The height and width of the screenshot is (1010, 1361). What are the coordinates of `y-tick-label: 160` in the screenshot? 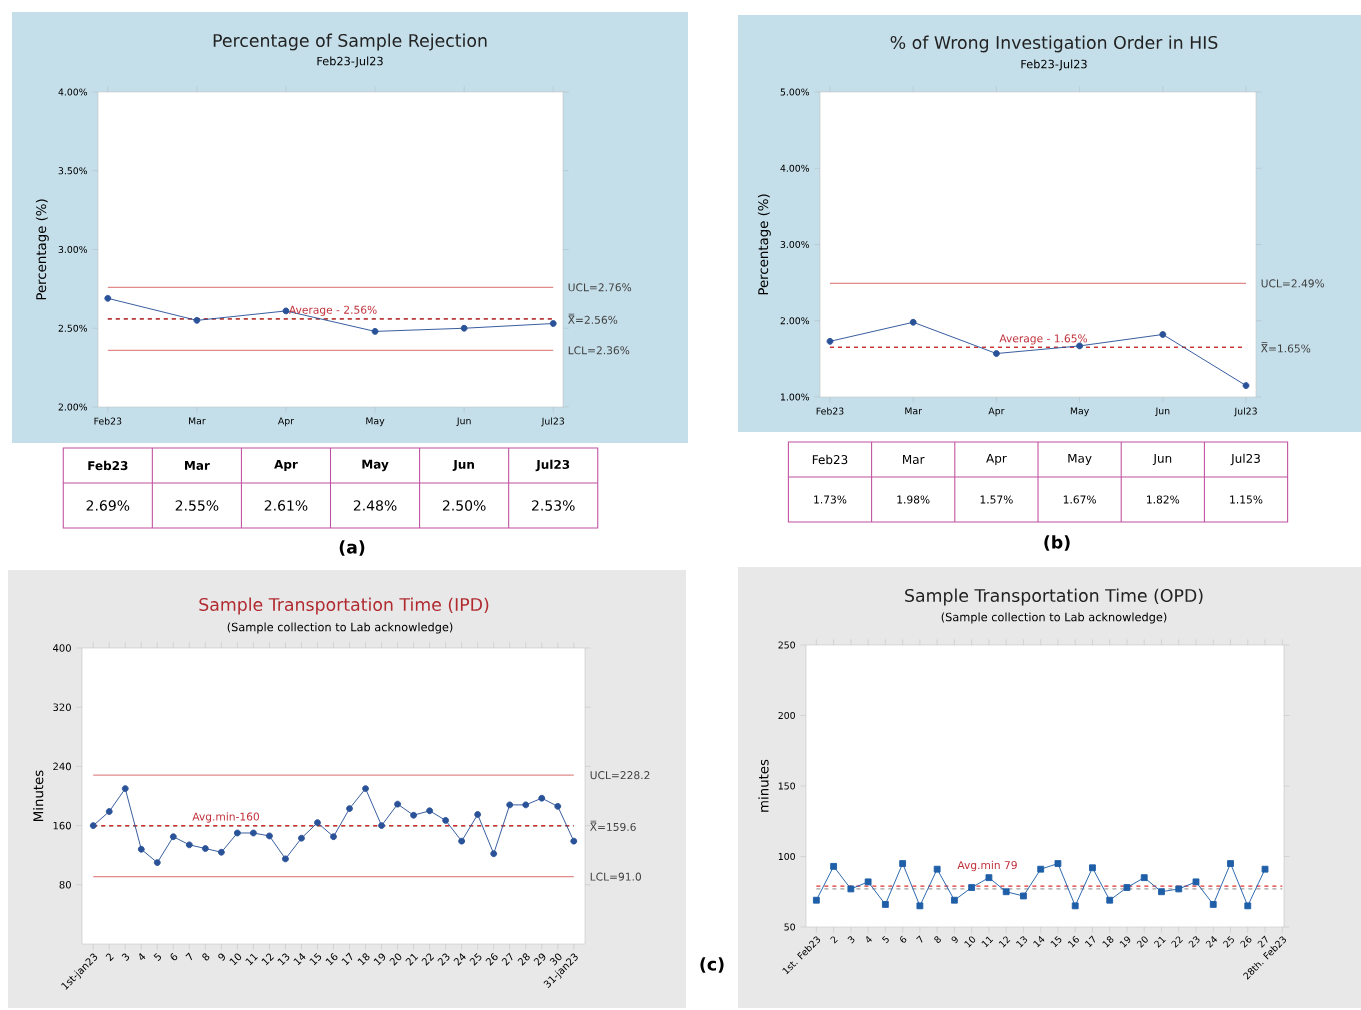 It's located at (62, 825).